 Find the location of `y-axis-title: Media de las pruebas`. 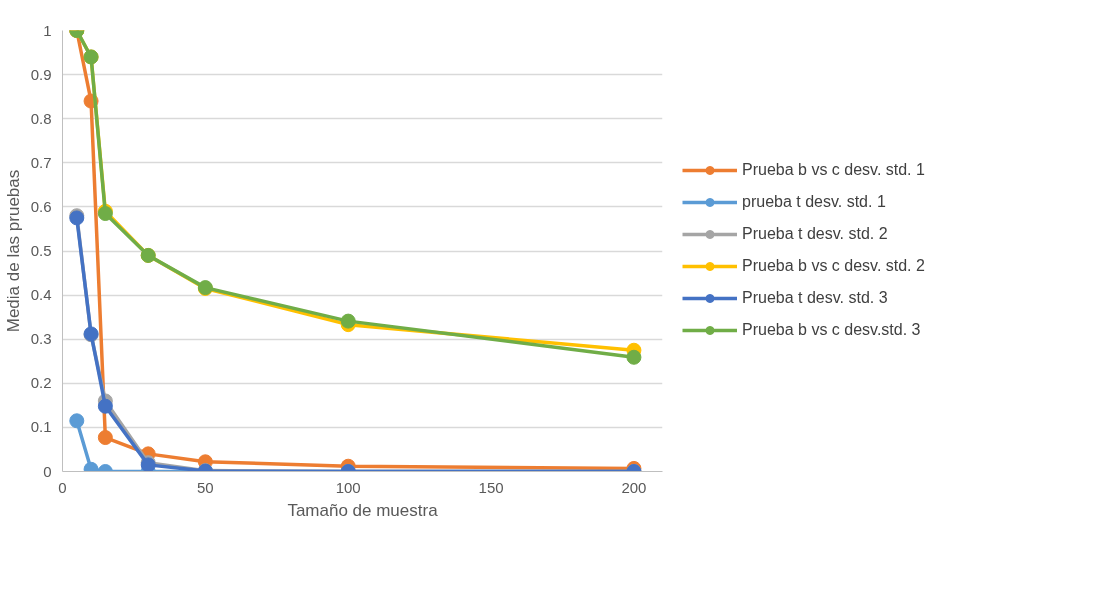

y-axis-title: Media de las pruebas is located at coordinates (13, 251).